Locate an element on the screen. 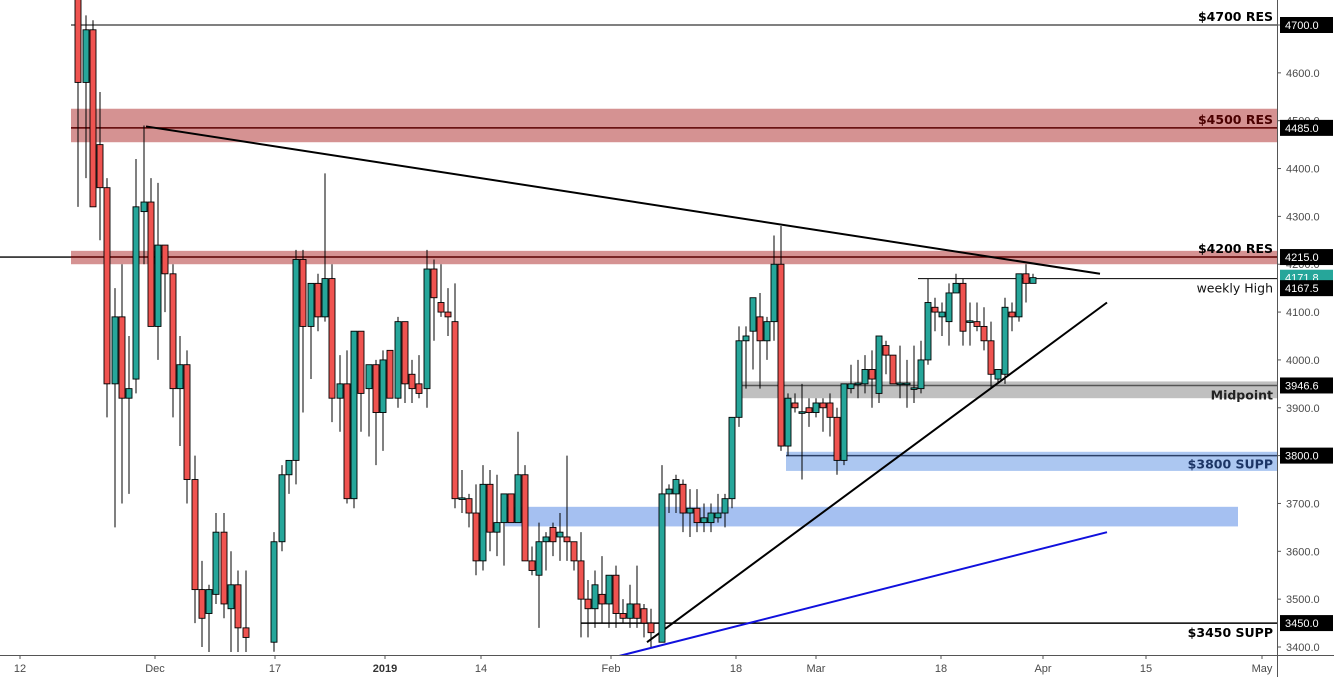  zone-midpoint is located at coordinates (1009, 390).